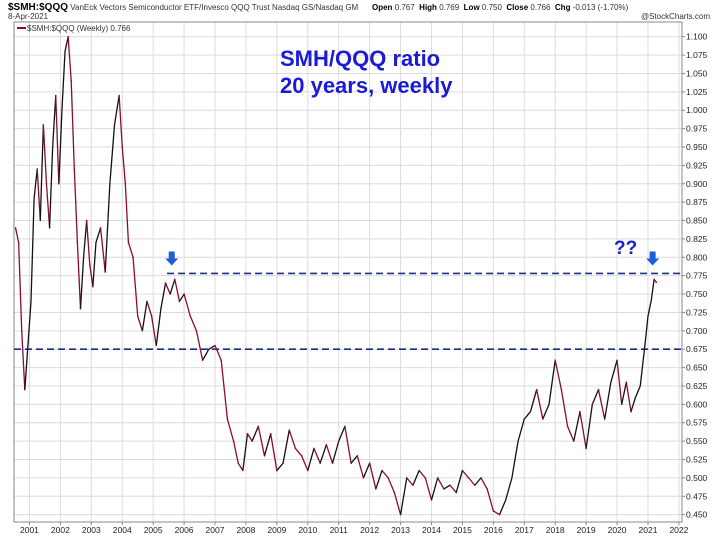 This screenshot has height=536, width=720. I want to click on x-tick-label: 2018, so click(555, 530).